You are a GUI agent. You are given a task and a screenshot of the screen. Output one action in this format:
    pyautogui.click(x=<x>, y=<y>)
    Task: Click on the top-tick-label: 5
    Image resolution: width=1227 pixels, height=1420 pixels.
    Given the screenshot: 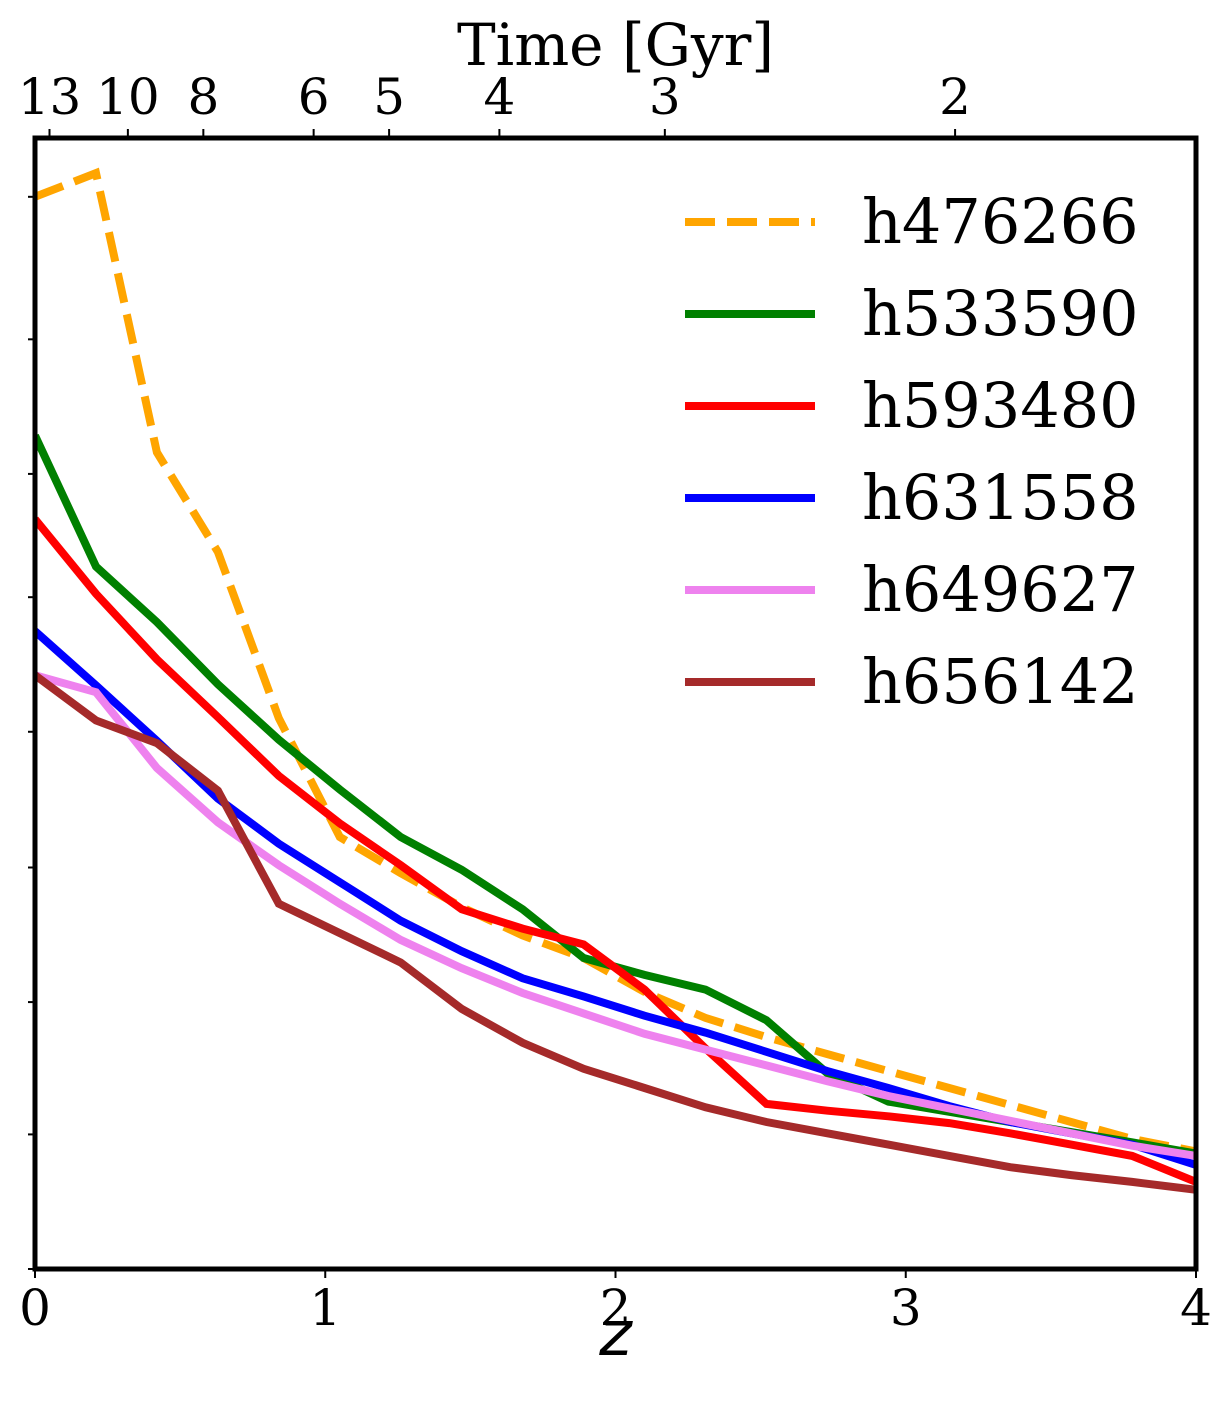 What is the action you would take?
    pyautogui.click(x=389, y=97)
    